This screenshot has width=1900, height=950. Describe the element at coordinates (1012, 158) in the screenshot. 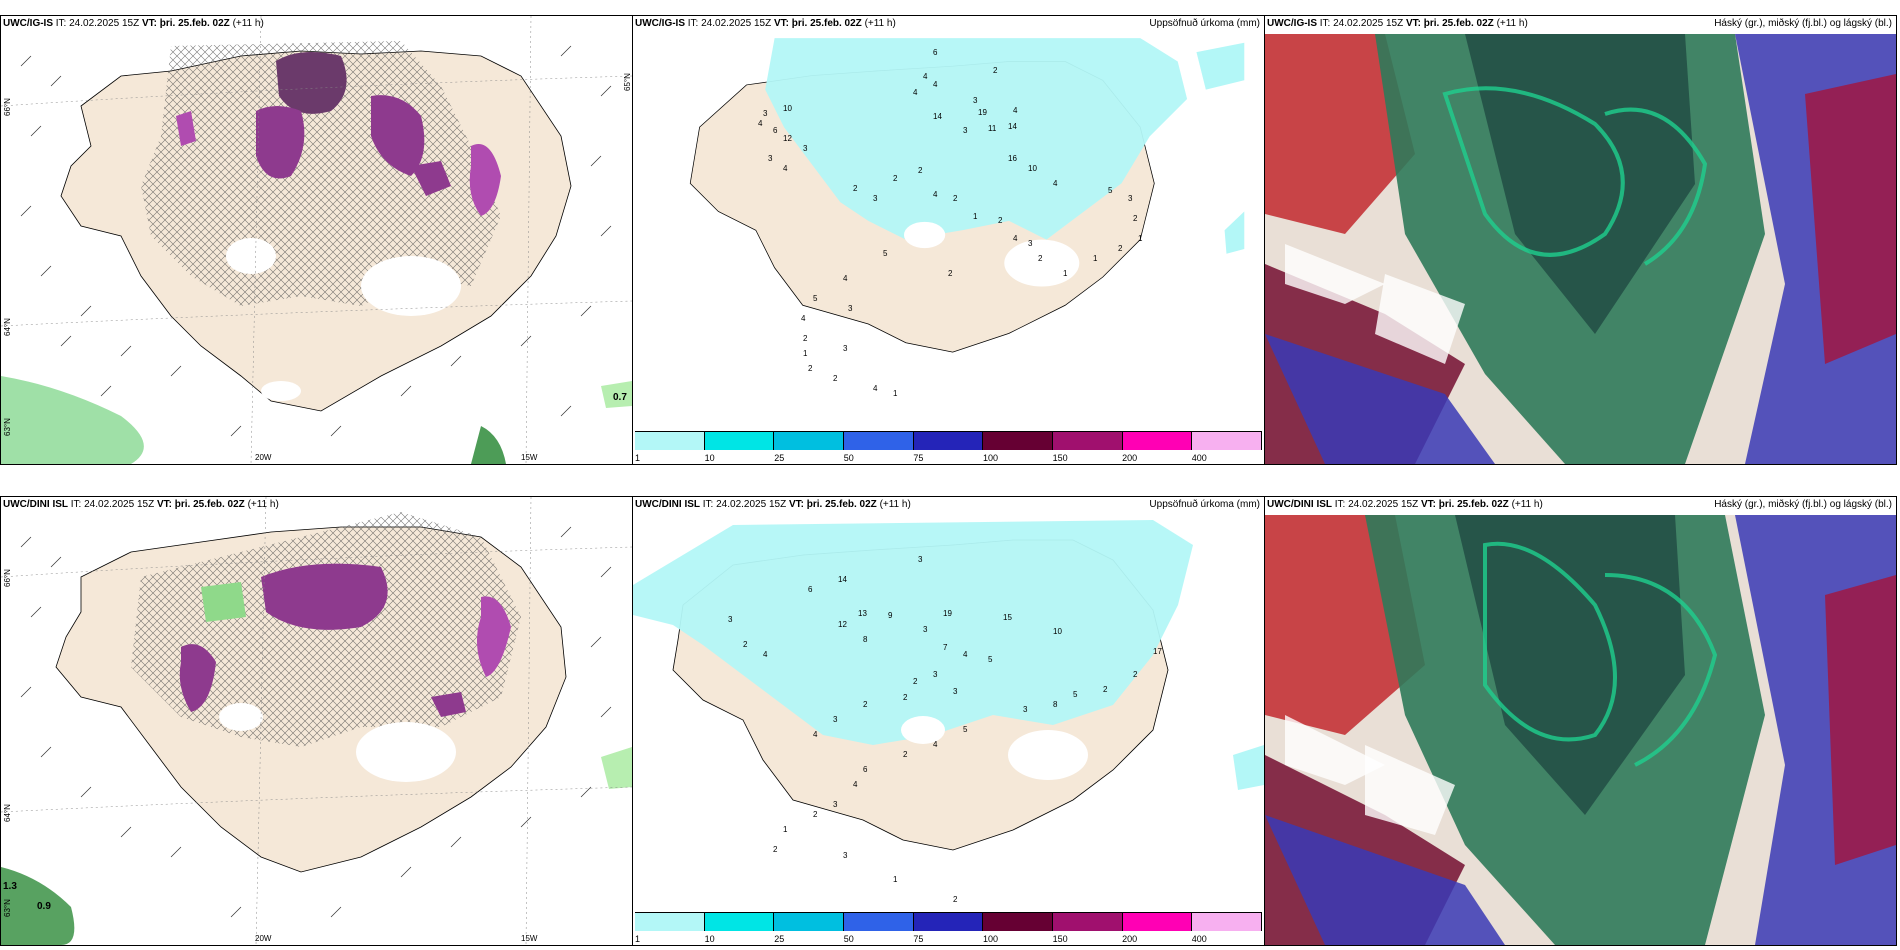

I see `precip-value: 16` at that location.